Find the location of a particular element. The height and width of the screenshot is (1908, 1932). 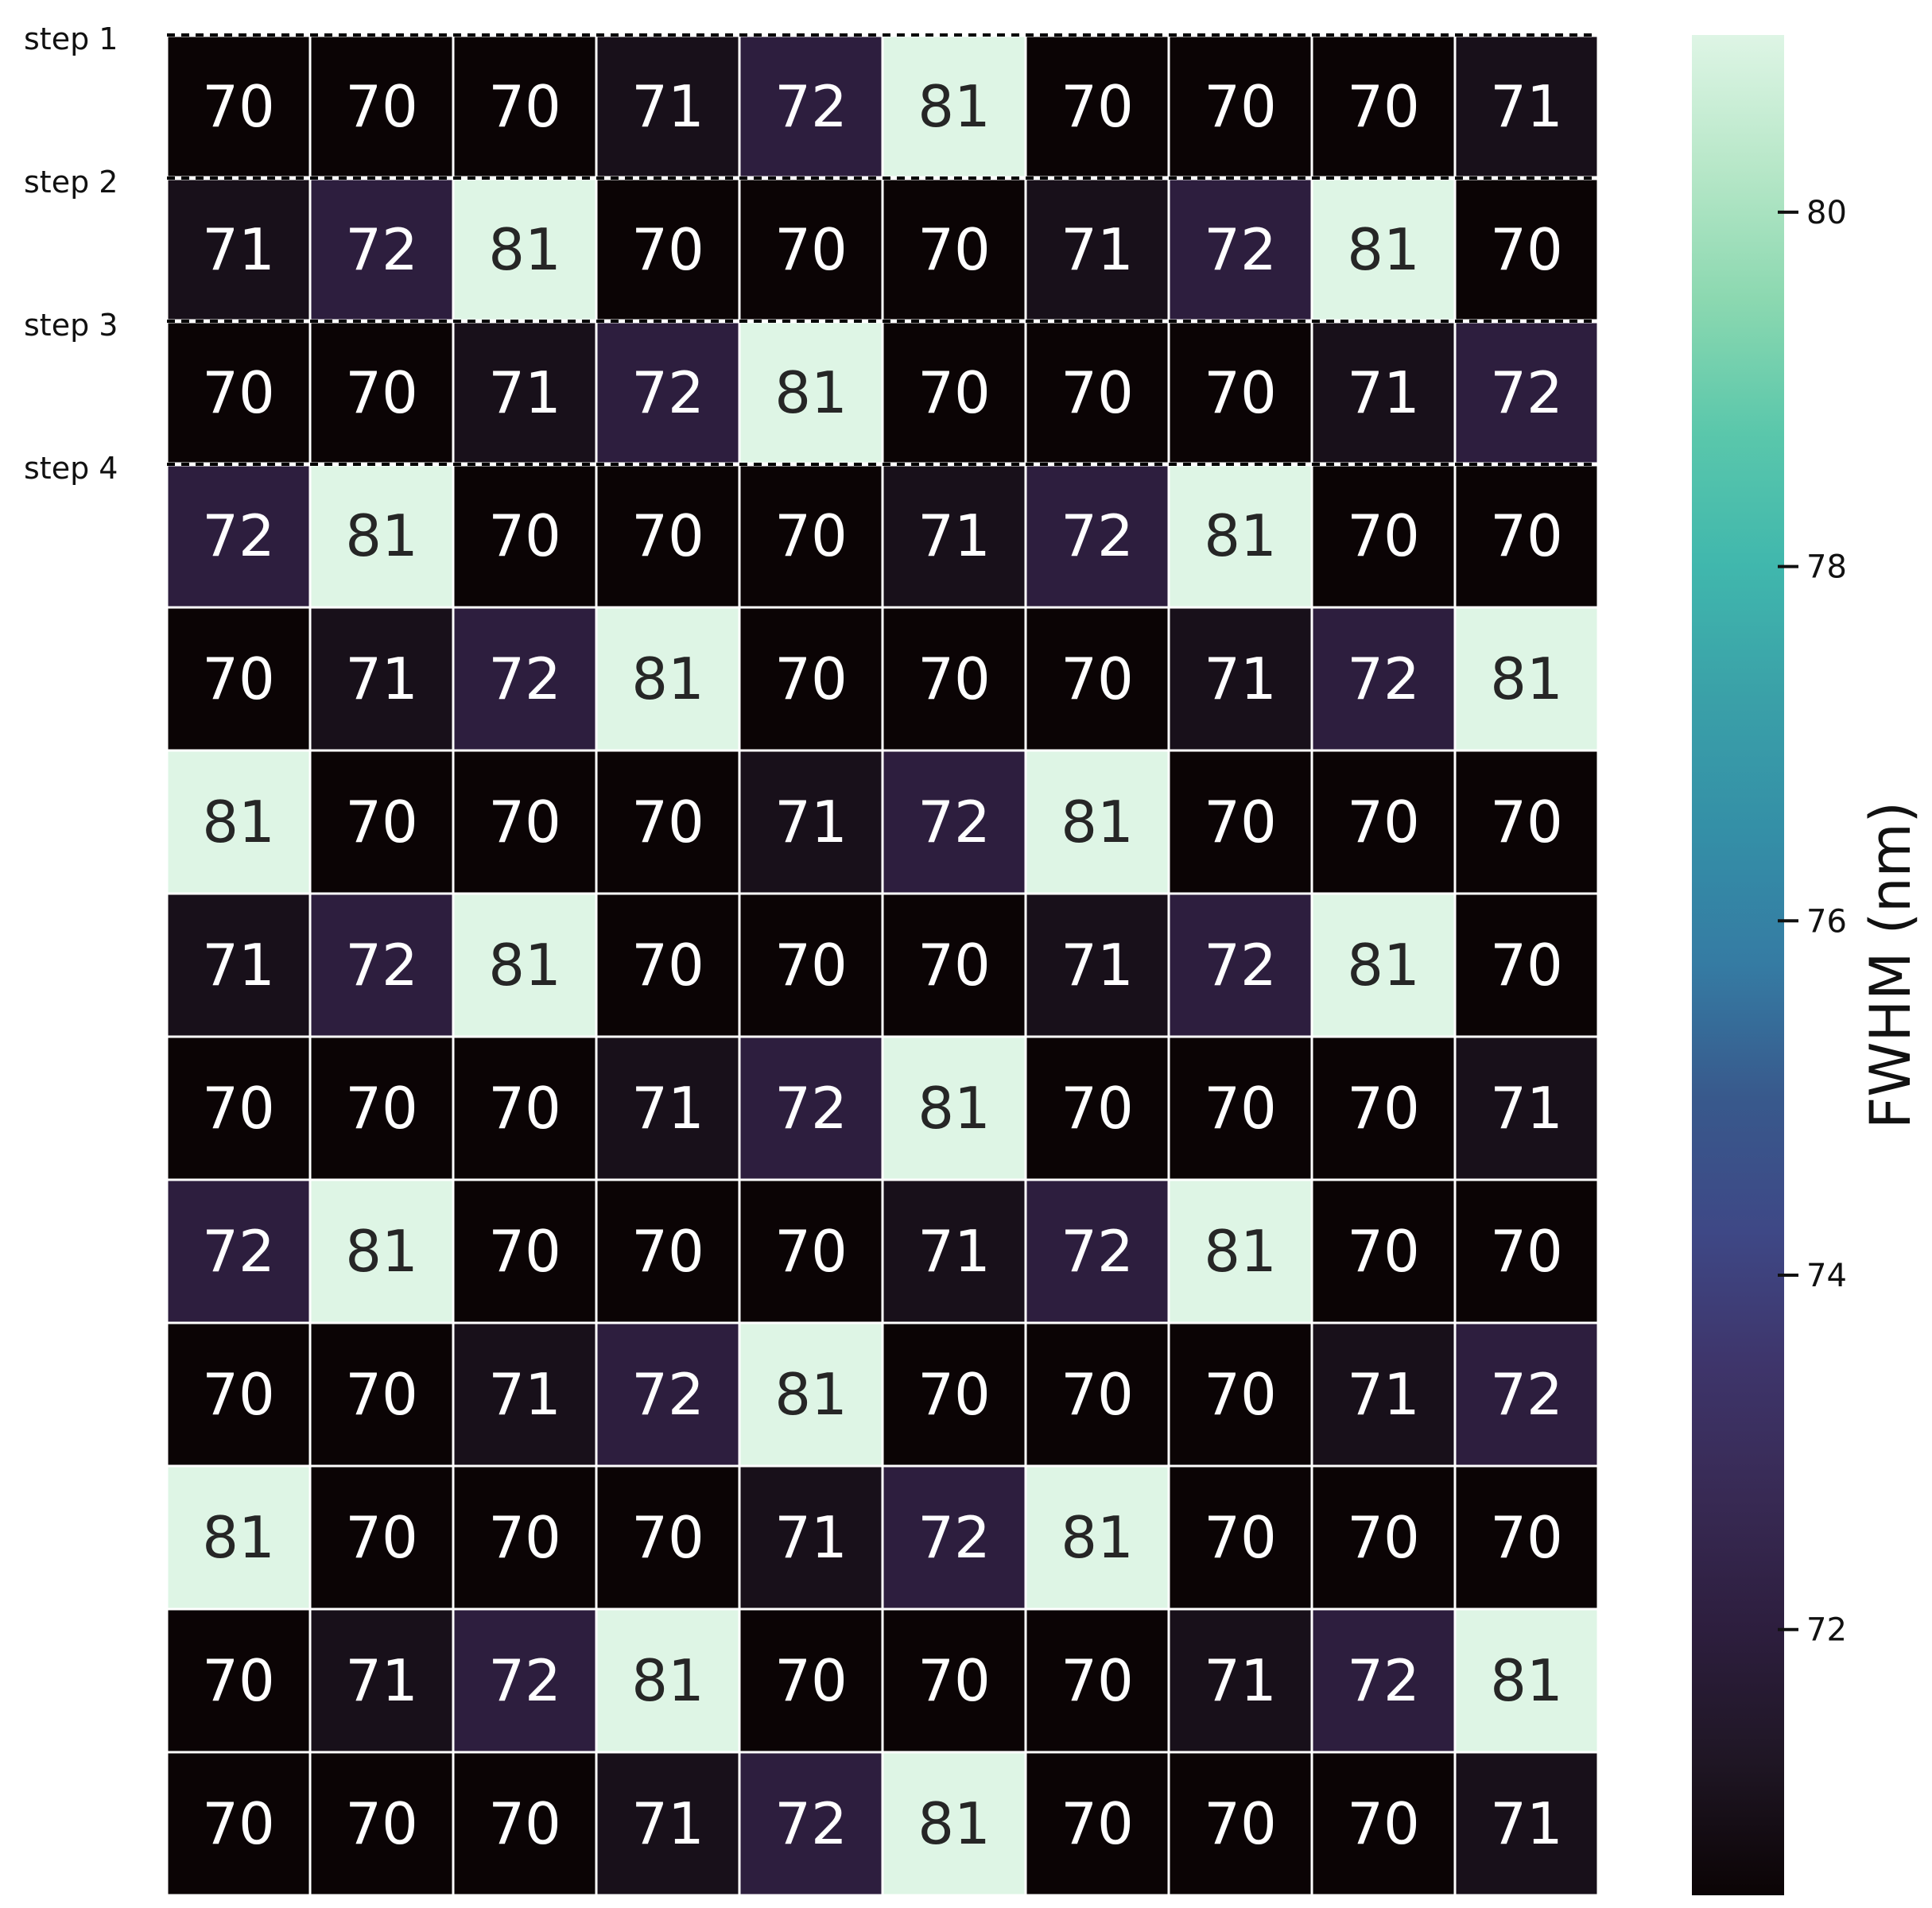

colorbar-tick-label: 78 is located at coordinates (1827, 567).